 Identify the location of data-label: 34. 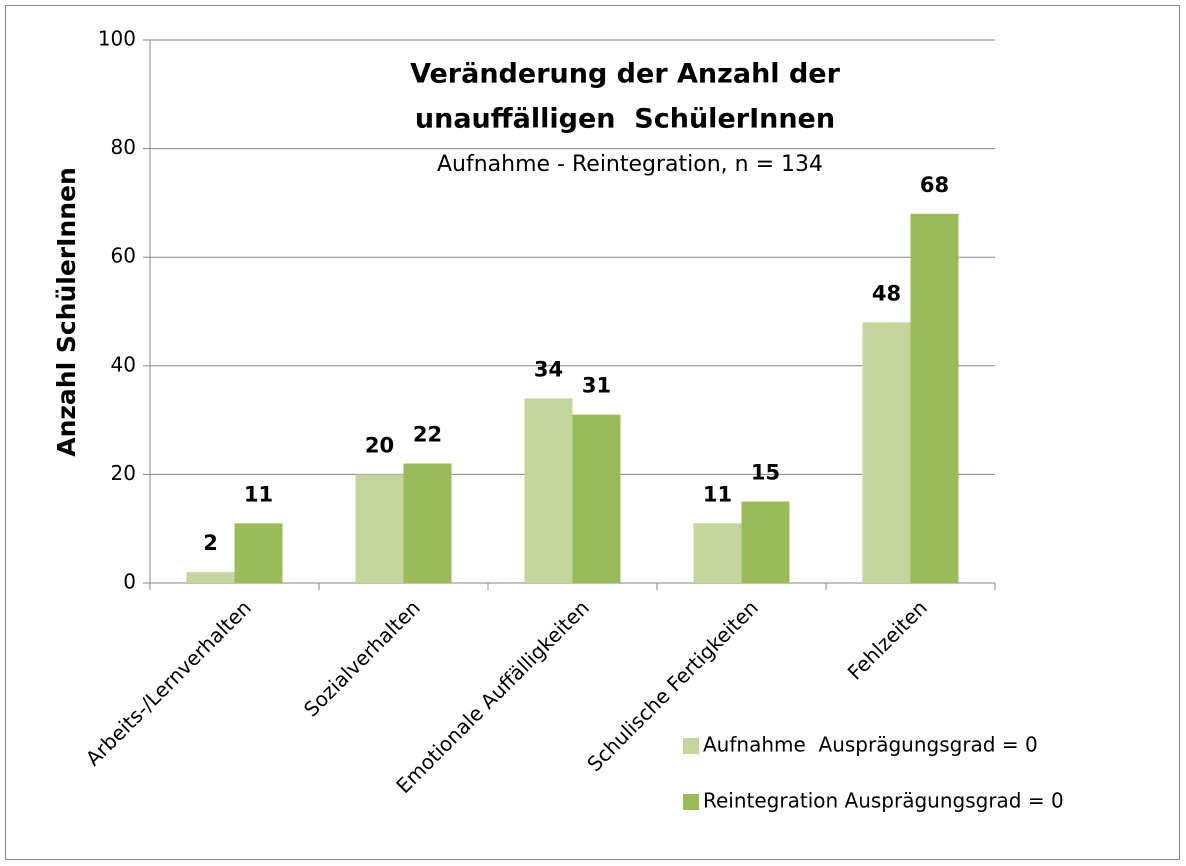
(548, 369).